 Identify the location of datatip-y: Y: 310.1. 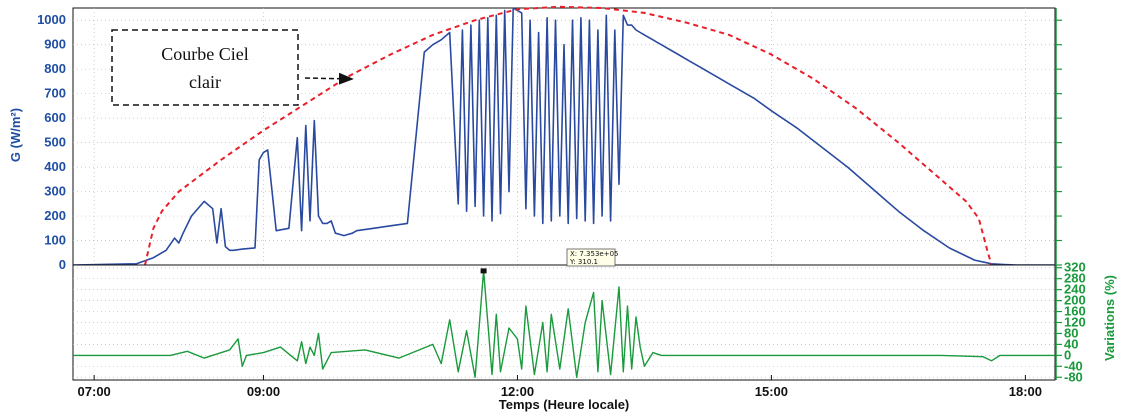
(583, 262).